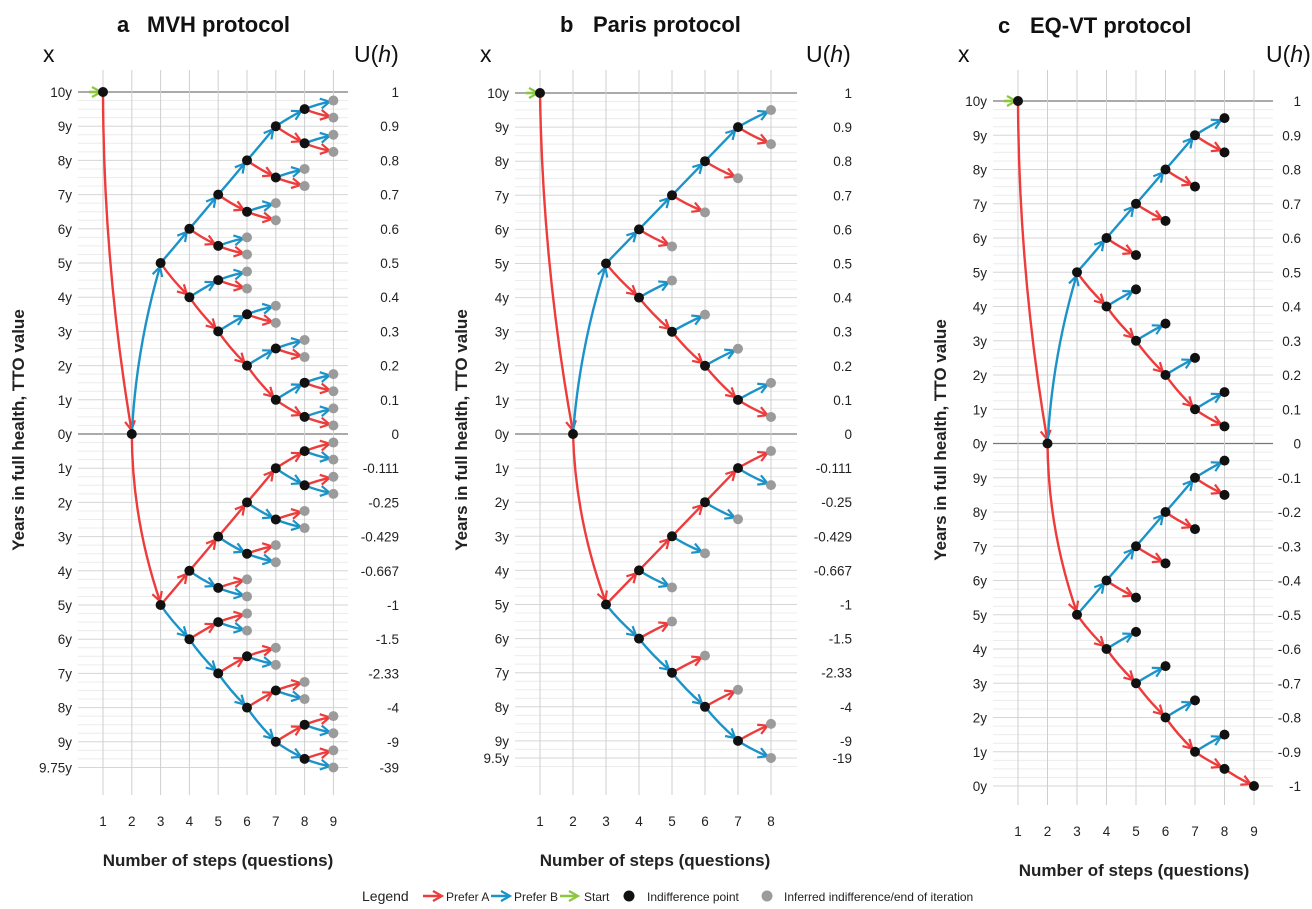 The height and width of the screenshot is (909, 1312). I want to click on u-tick-label: -2.33, so click(836, 673).